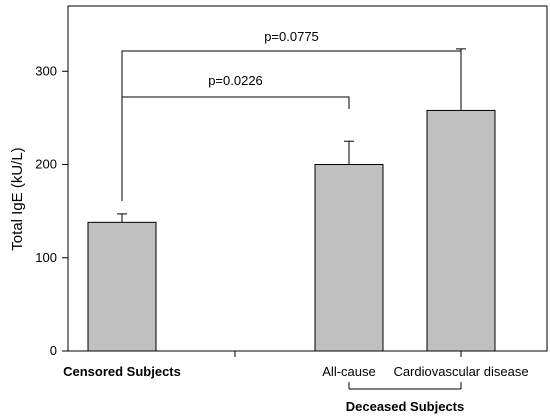 Image resolution: width=550 pixels, height=417 pixels. What do you see at coordinates (405, 406) in the screenshot?
I see `group-label: Deceased Subjects` at bounding box center [405, 406].